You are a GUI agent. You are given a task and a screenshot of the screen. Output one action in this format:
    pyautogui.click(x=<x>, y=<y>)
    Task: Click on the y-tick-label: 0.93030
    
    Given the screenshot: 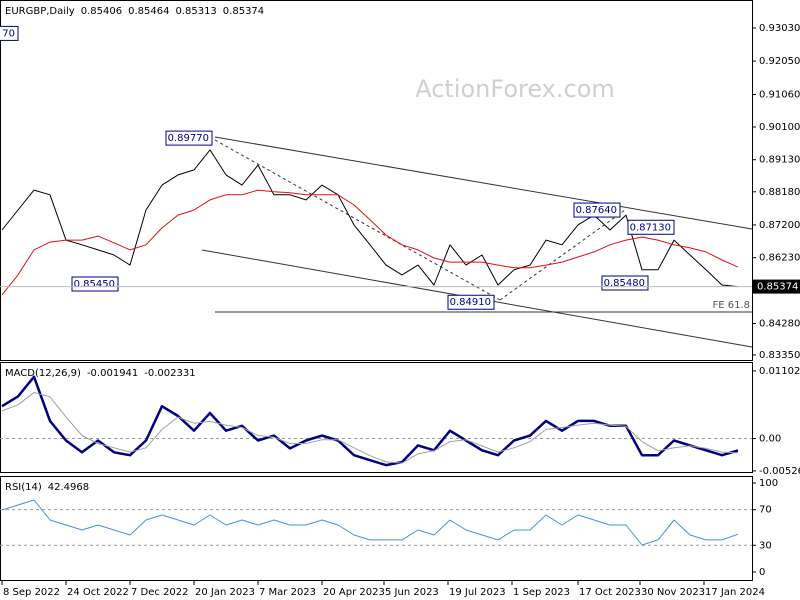 What is the action you would take?
    pyautogui.click(x=779, y=28)
    